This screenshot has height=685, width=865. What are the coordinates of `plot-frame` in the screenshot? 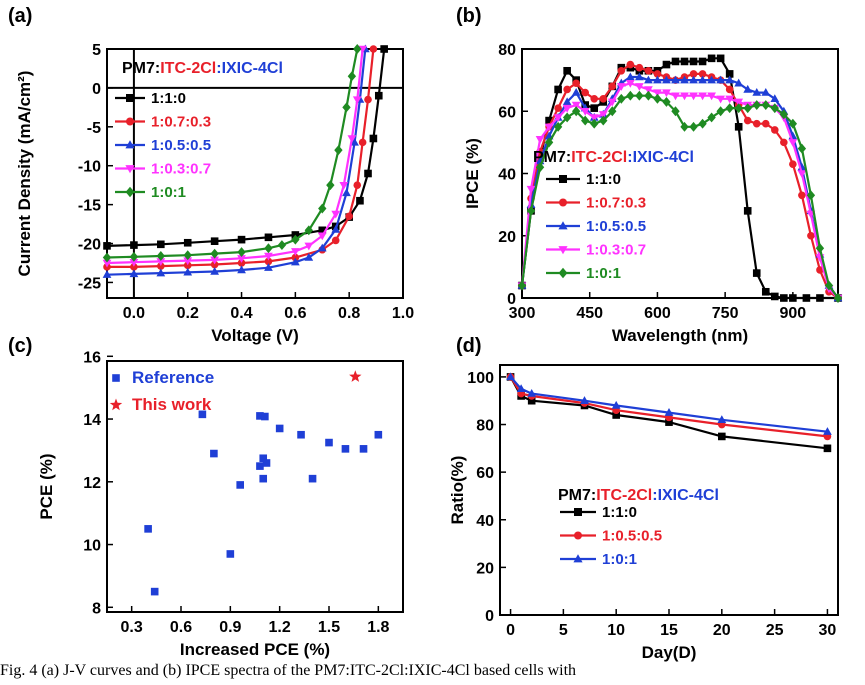 It's located at (680, 173).